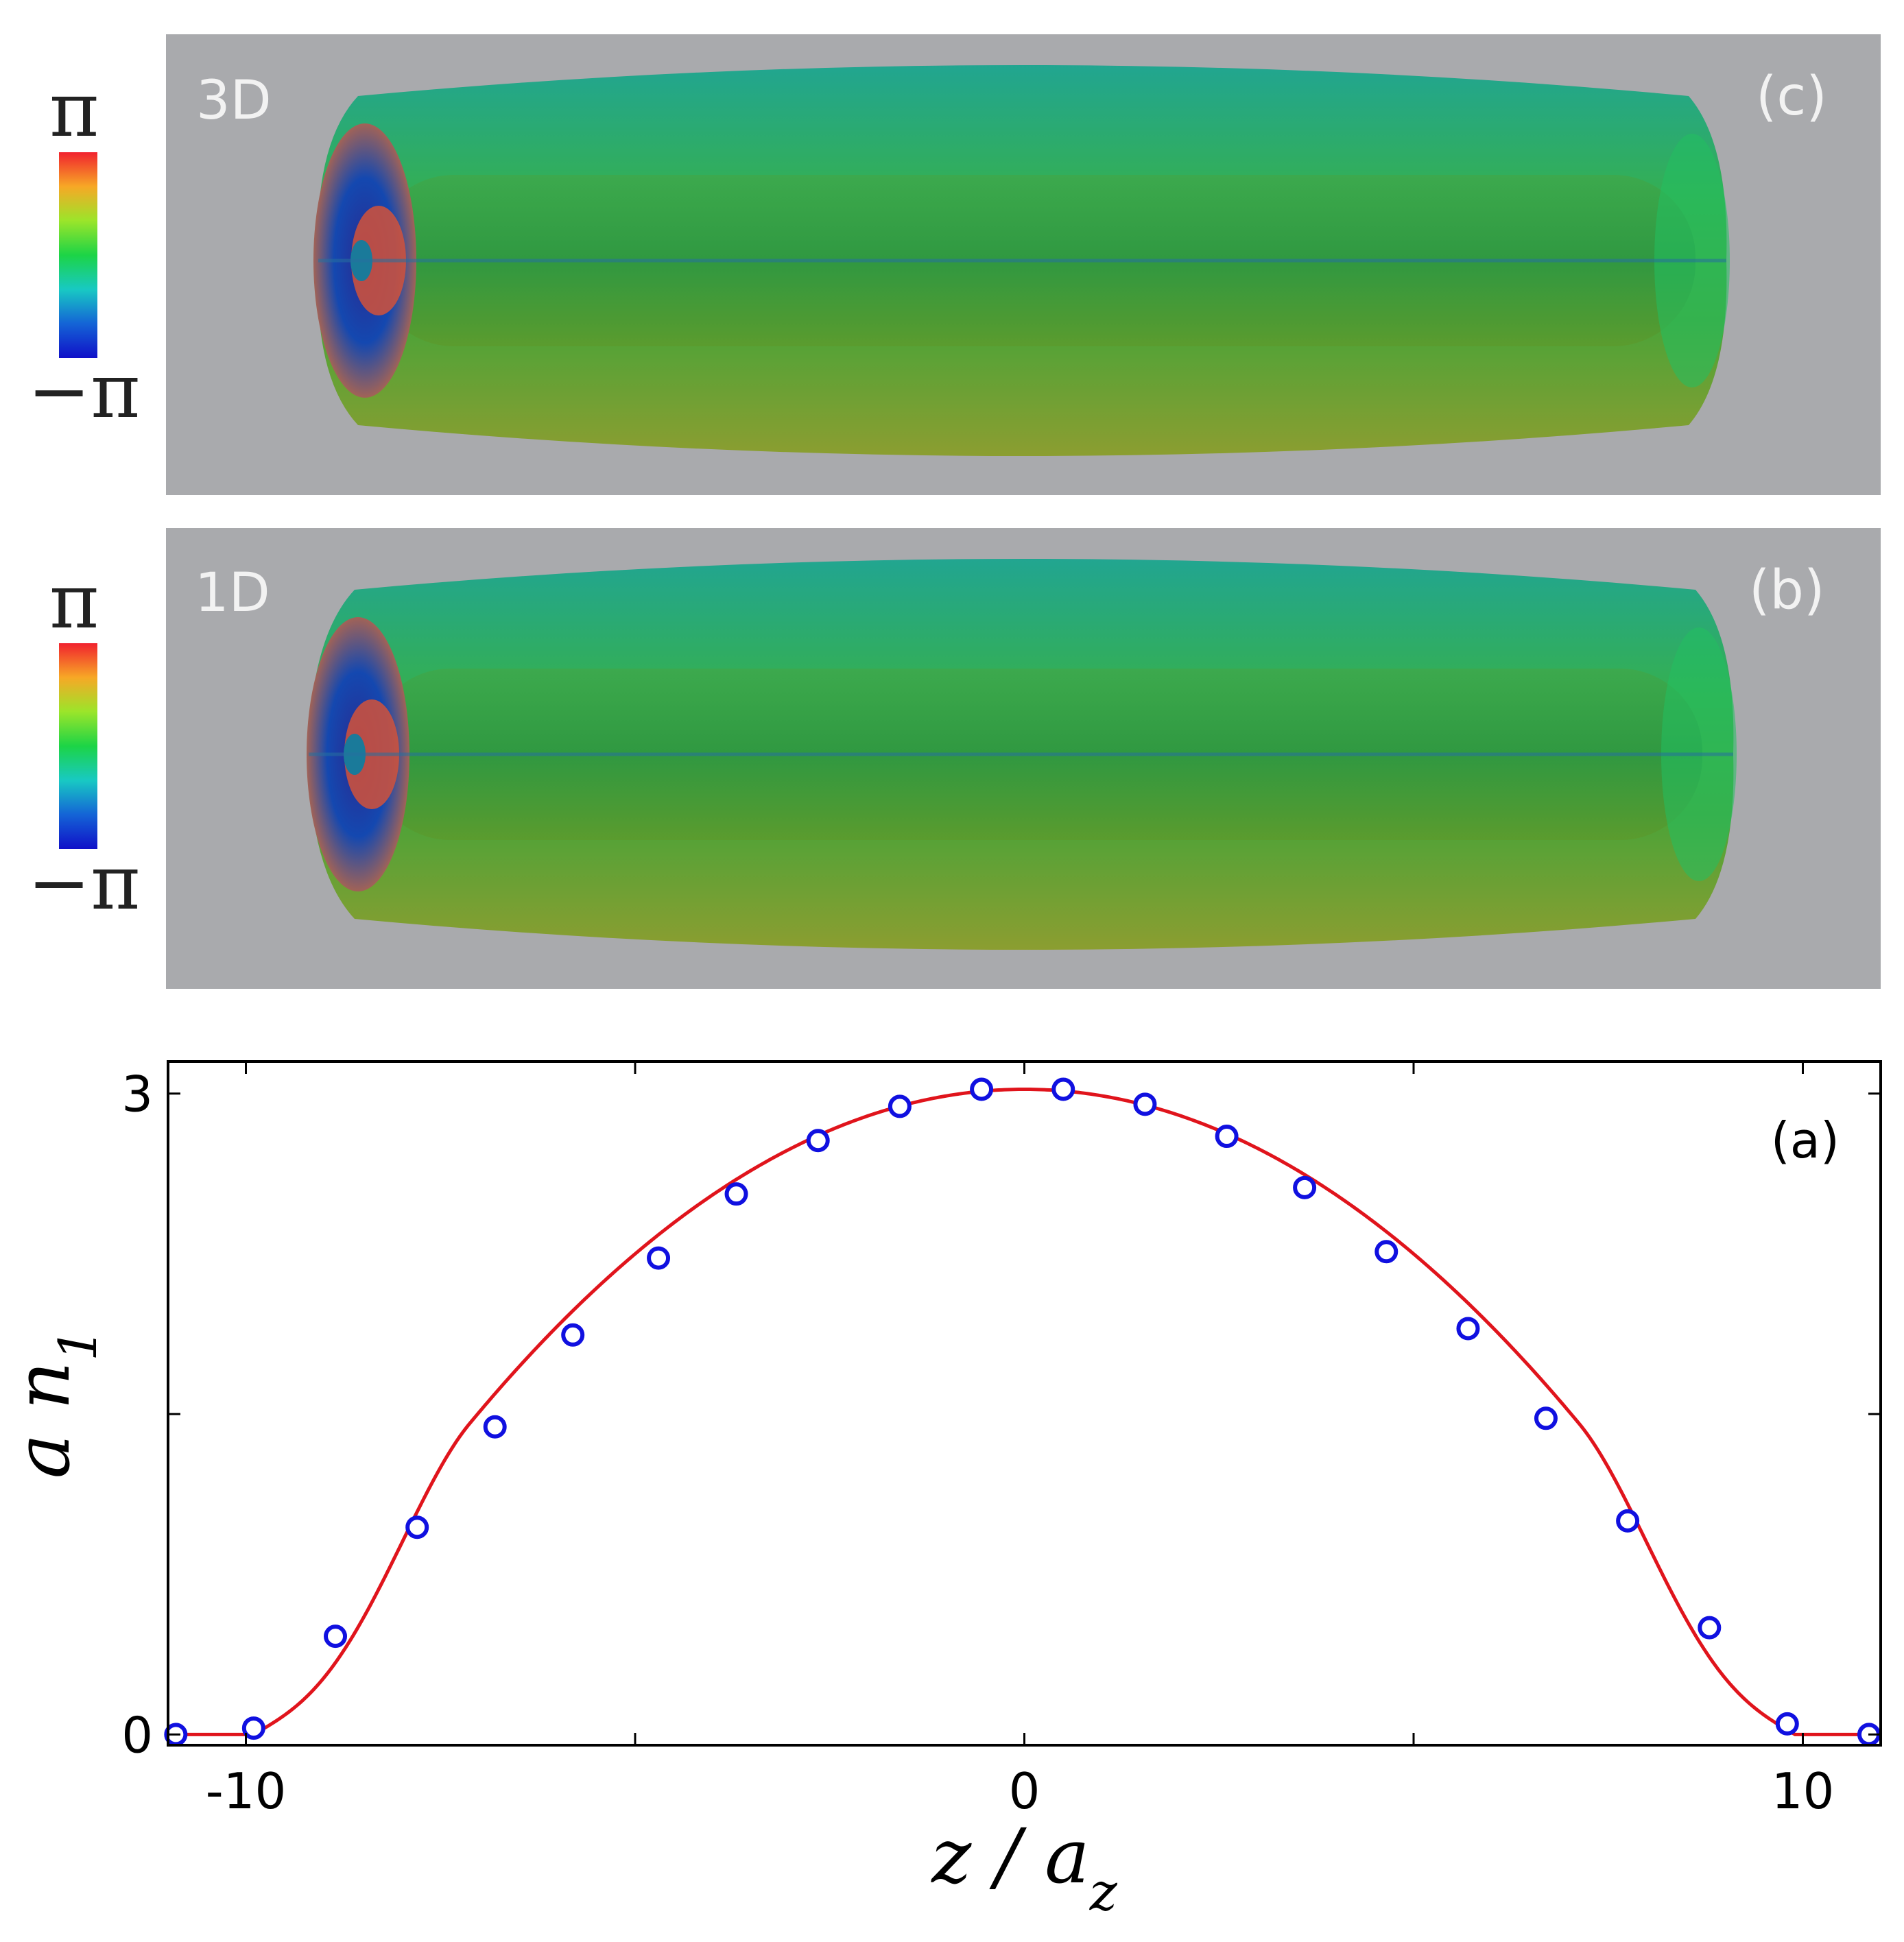 The height and width of the screenshot is (1942, 1904). Describe the element at coordinates (74, 601) in the screenshot. I see `colorbar-top-label-b: π` at that location.